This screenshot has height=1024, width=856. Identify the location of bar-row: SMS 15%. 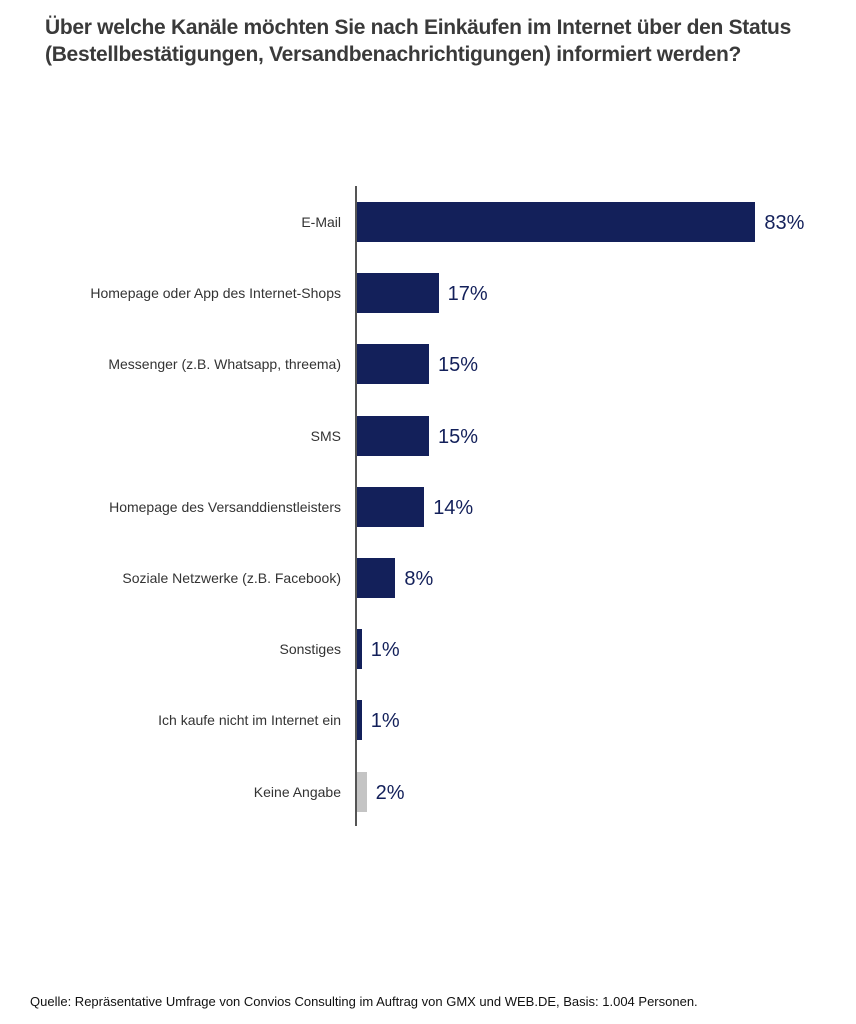
(428, 436).